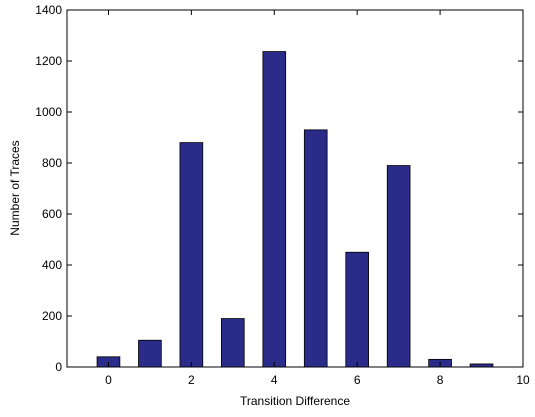 This screenshot has width=535, height=417. What do you see at coordinates (48, 10) in the screenshot?
I see `y-tick-label-1400: 1400` at bounding box center [48, 10].